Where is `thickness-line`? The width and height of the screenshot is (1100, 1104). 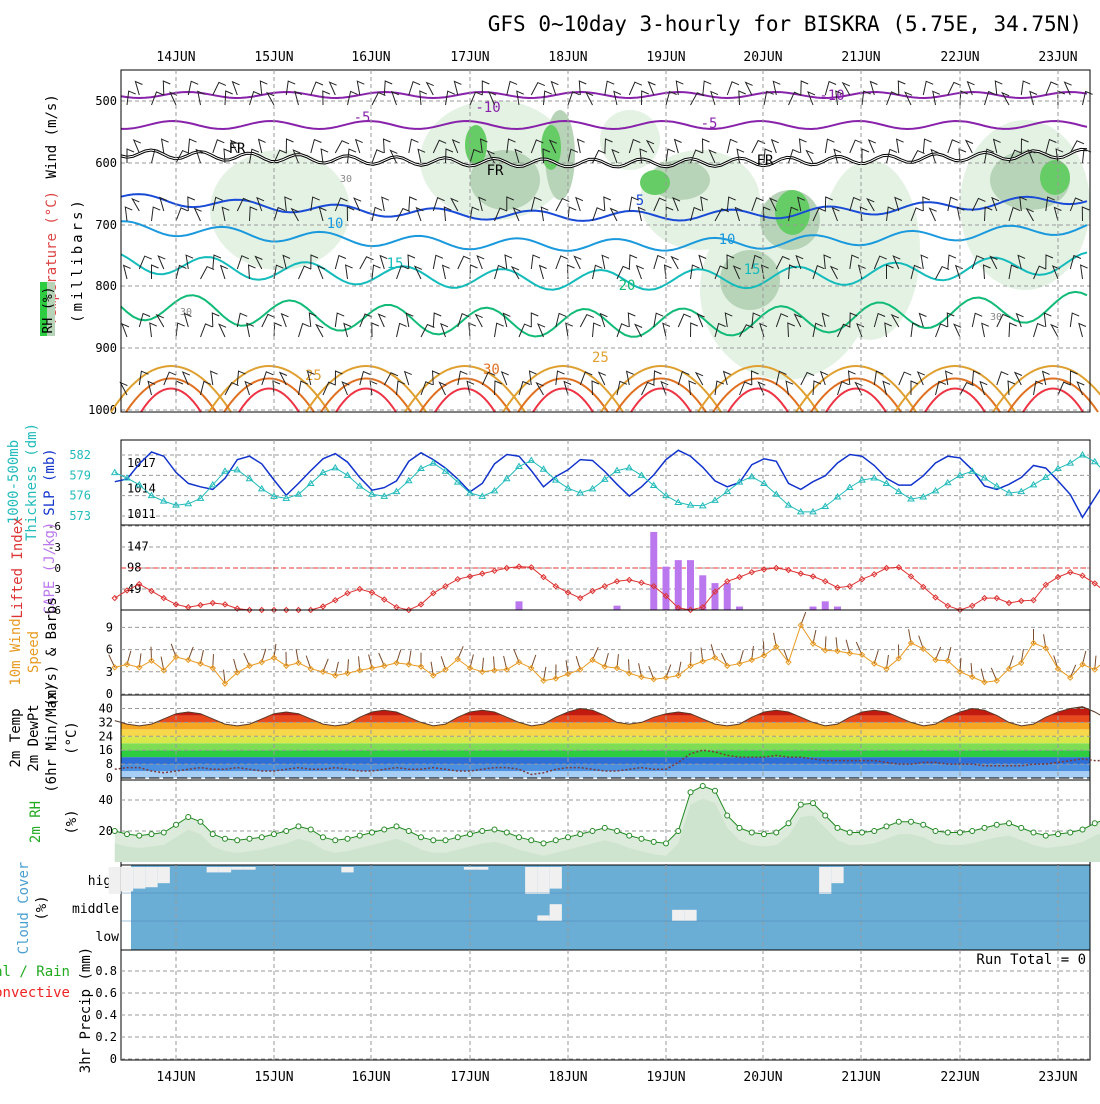
thickness-line is located at coordinates (607, 483).